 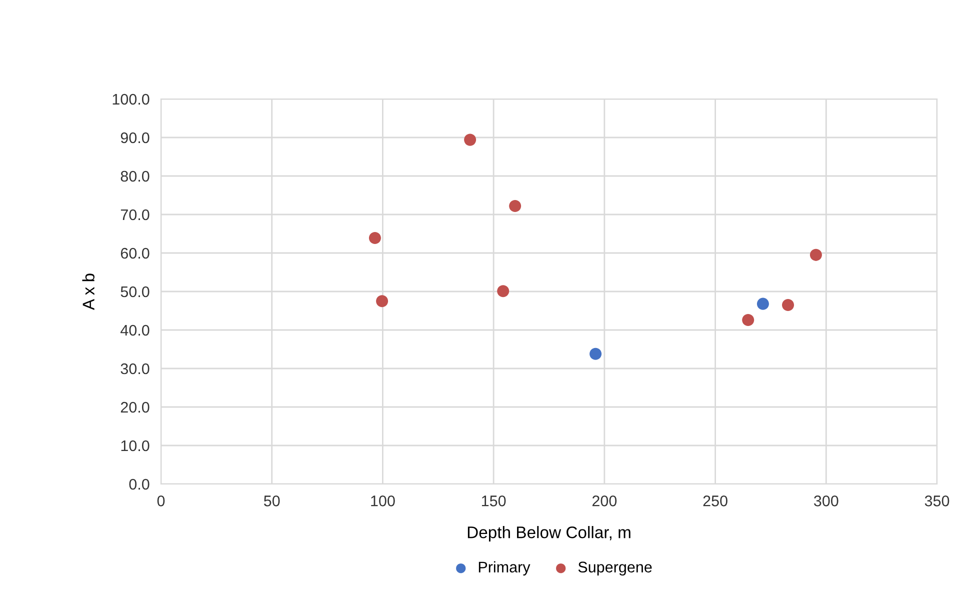 What do you see at coordinates (139, 484) in the screenshot?
I see `y-tick-label: 0.0` at bounding box center [139, 484].